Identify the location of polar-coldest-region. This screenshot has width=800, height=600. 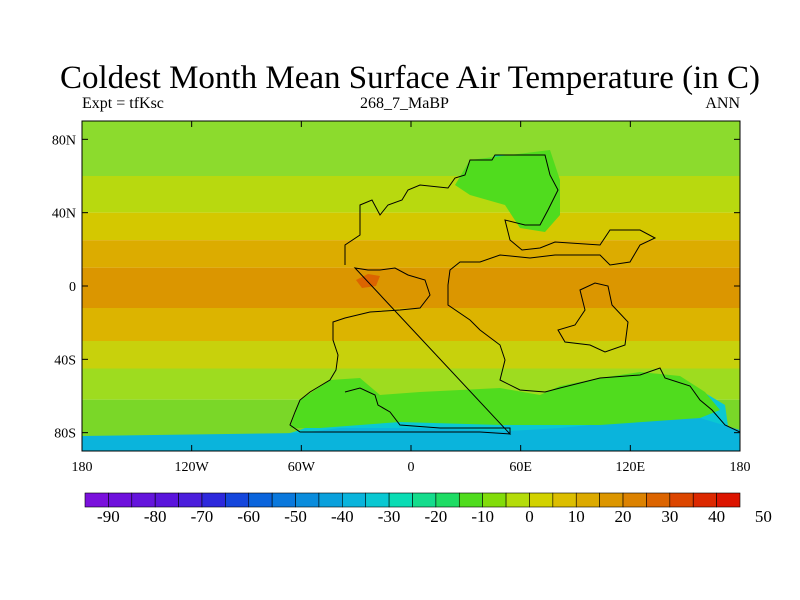
(411, 434).